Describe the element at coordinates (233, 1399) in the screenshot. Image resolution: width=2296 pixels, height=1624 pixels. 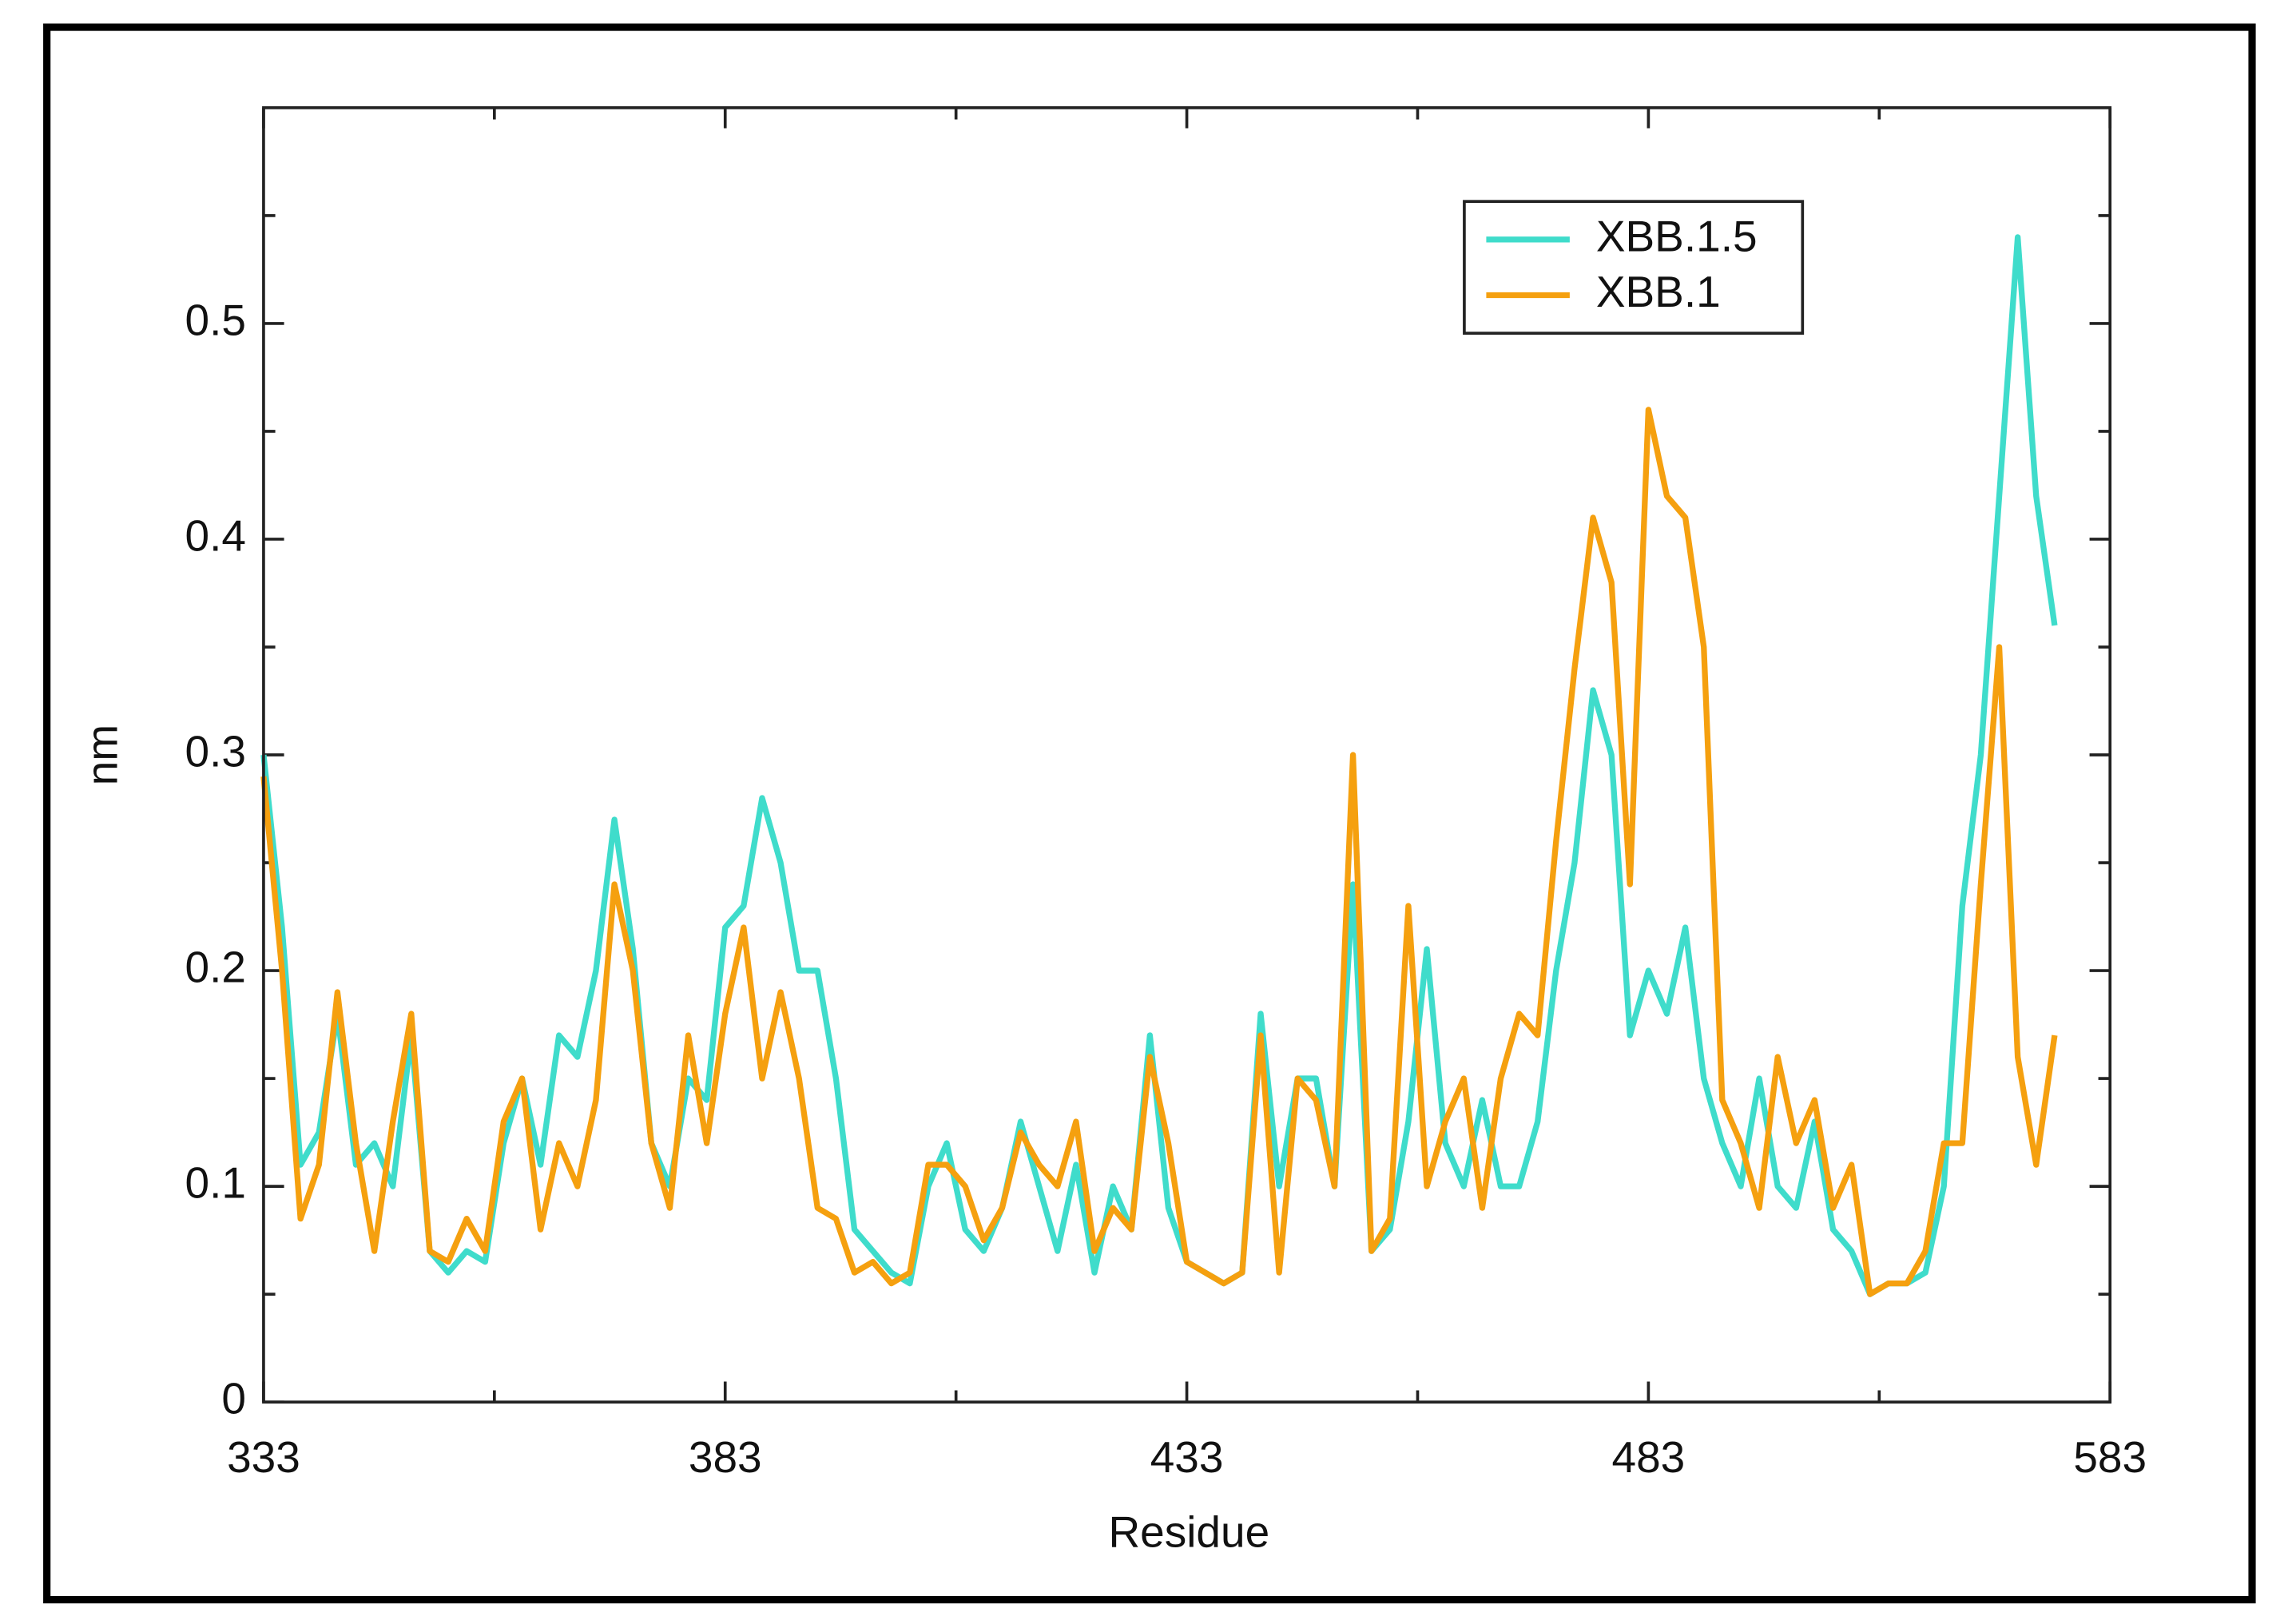
I see `y-tick-label: 0` at that location.